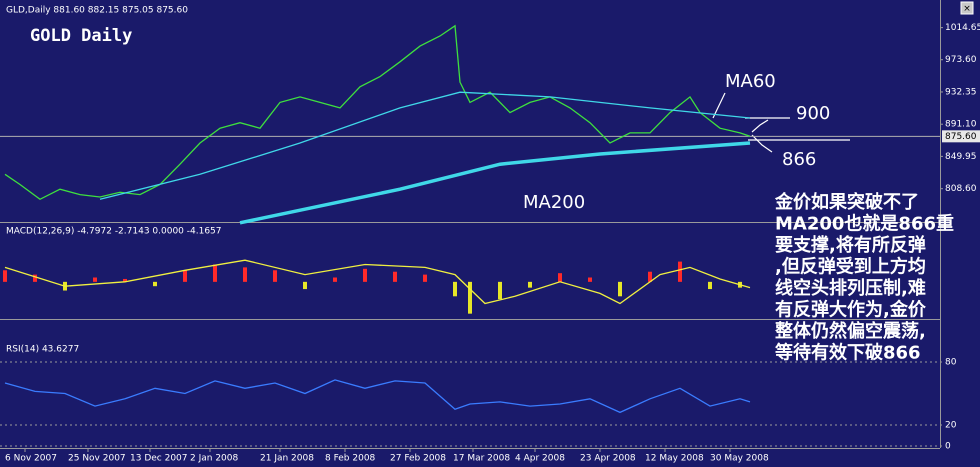 Image resolution: width=980 pixels, height=467 pixels. I want to click on close-button, so click(967, 8).